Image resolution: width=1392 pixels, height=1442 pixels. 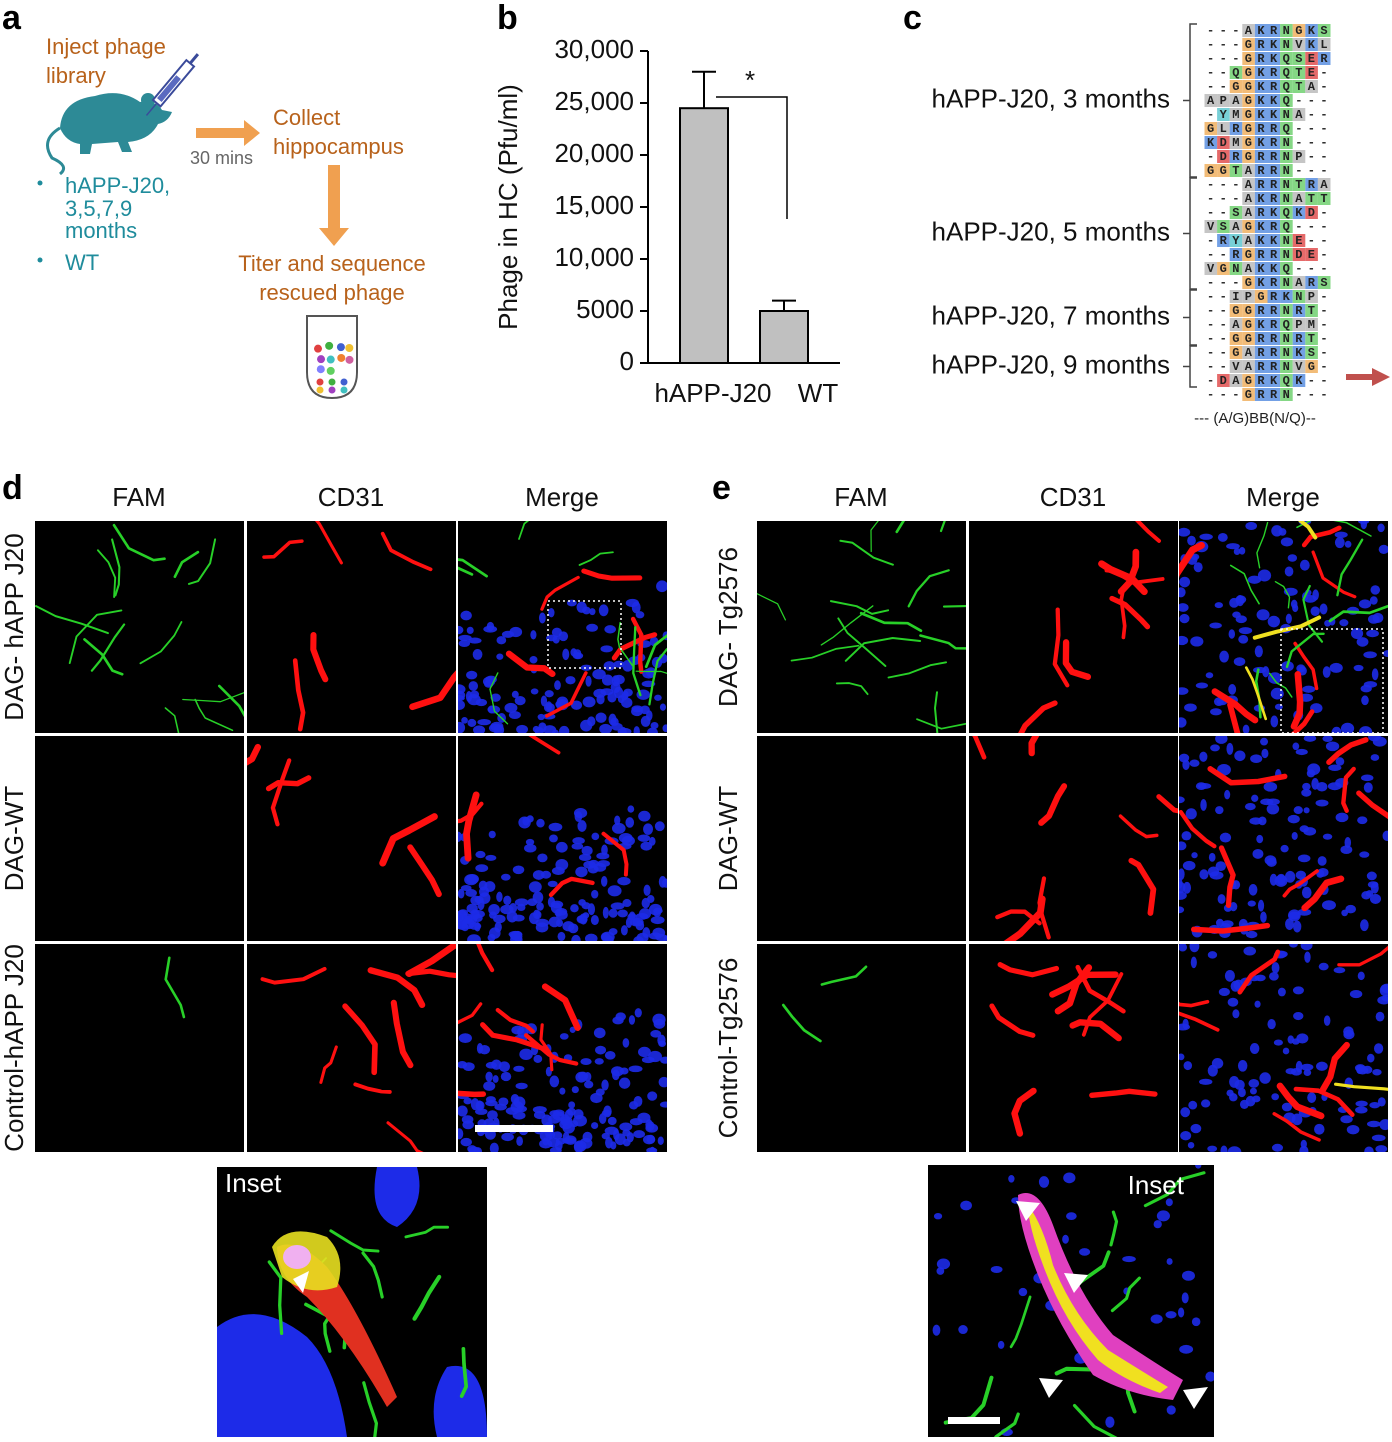 I want to click on group-text: hAPP-J20,, so click(x=117, y=185).